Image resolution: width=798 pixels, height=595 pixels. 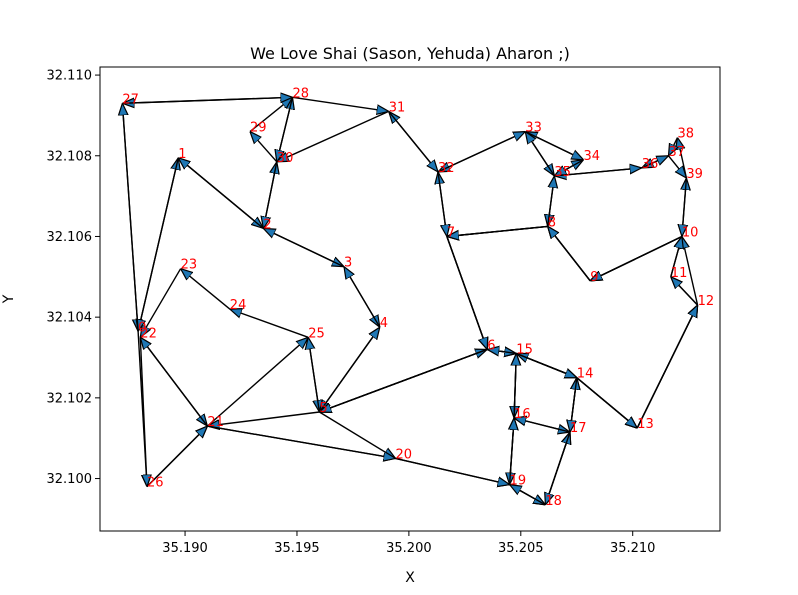 I want to click on point-label: 19, so click(x=518, y=481).